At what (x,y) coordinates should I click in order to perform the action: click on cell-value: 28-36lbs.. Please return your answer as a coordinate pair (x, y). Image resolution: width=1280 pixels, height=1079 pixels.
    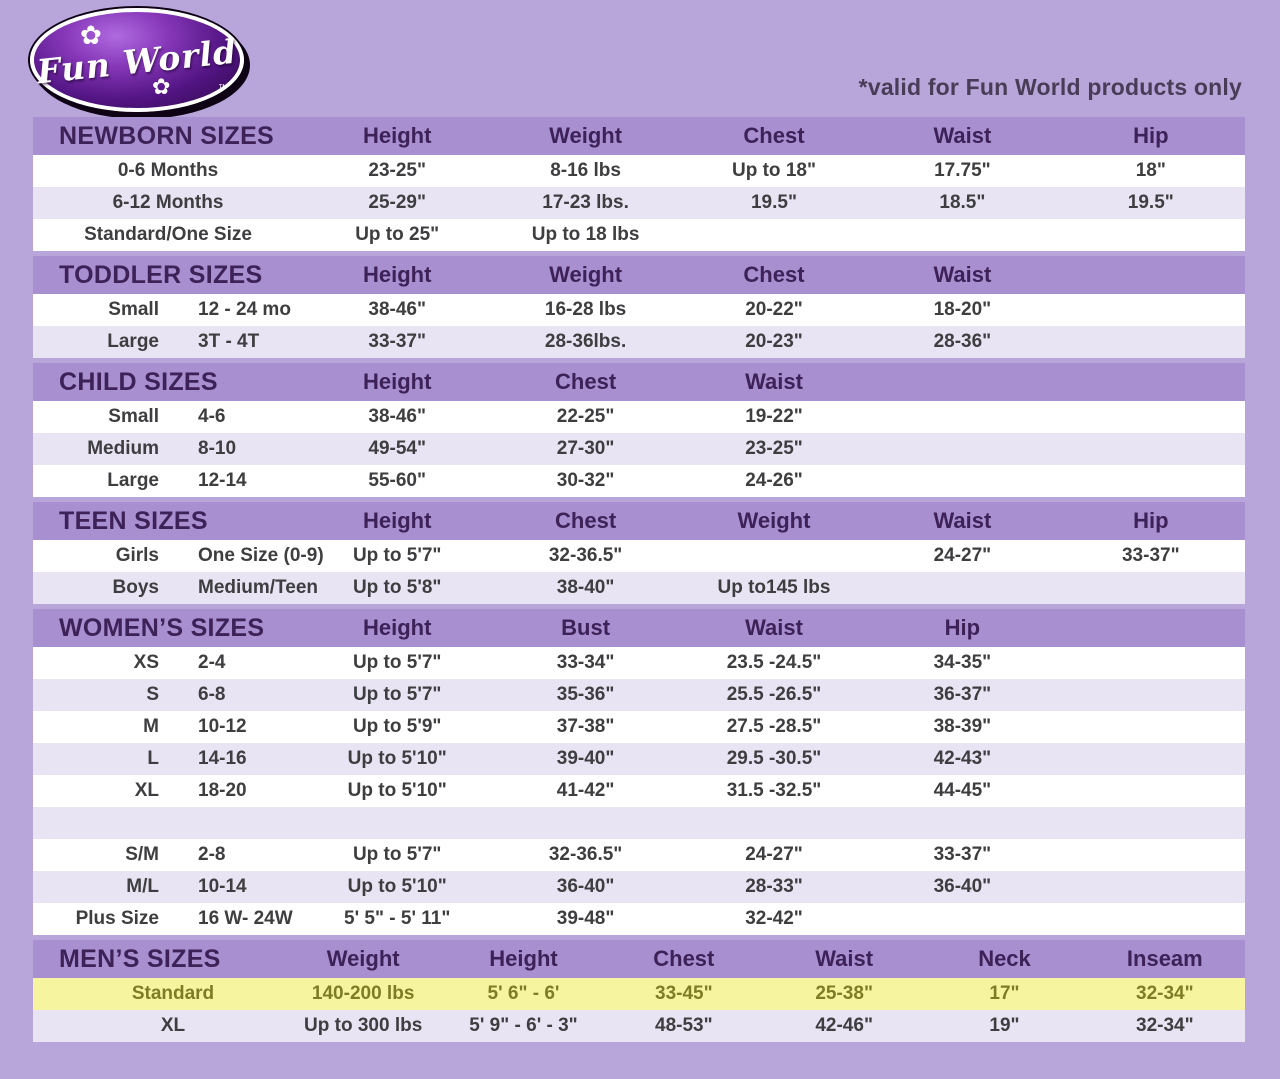
    Looking at the image, I should click on (585, 341).